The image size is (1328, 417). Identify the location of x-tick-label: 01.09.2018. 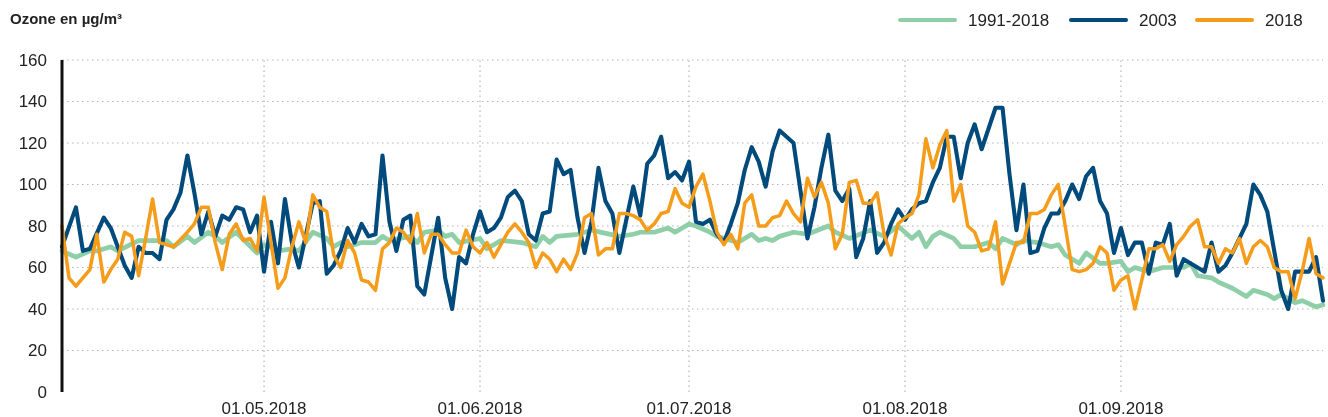
(1121, 408).